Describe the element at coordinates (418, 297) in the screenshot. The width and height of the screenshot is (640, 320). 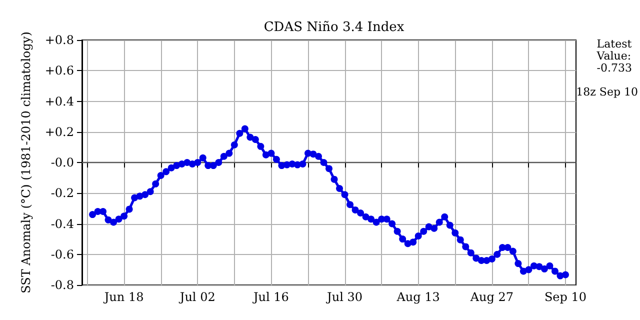
I see `x-tick-label: Aug 13` at that location.